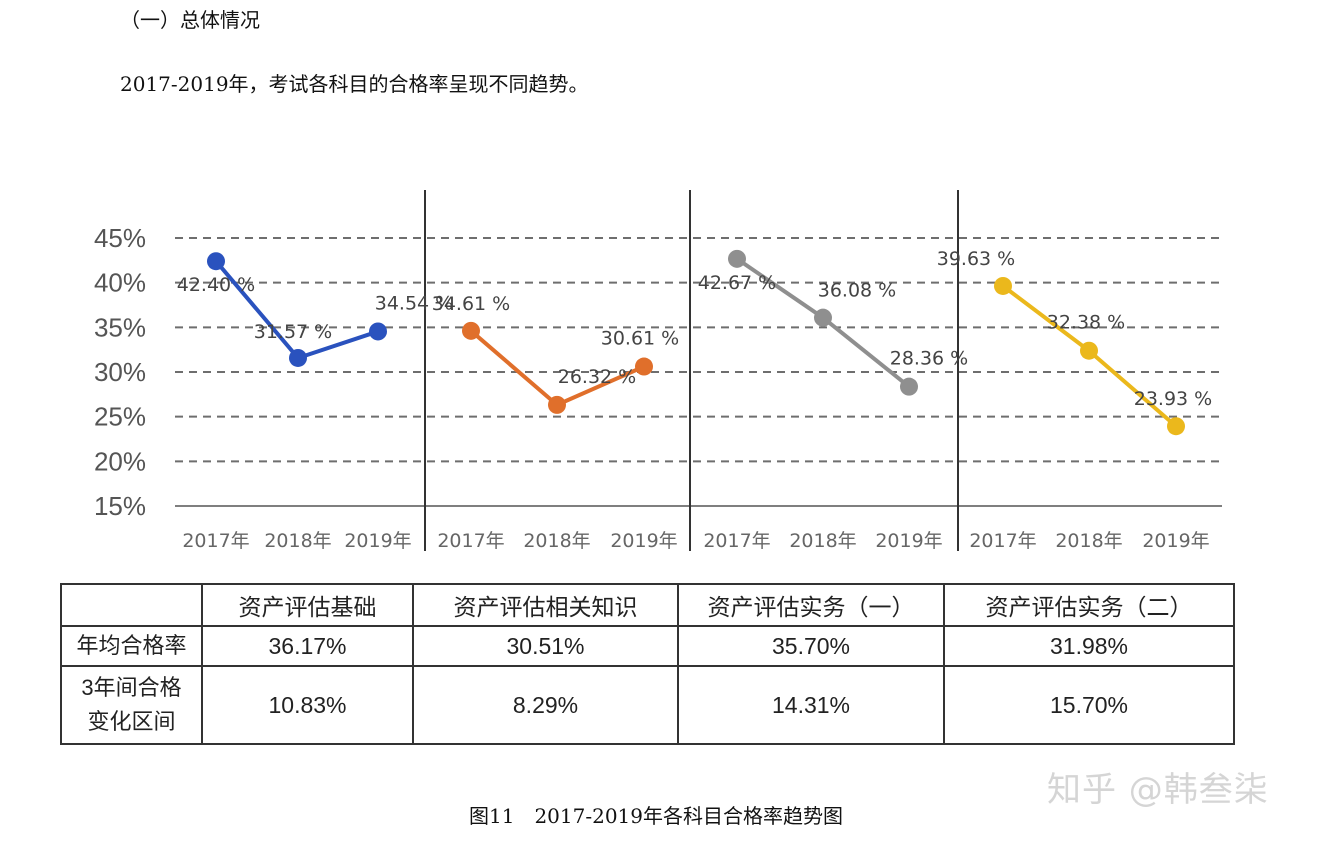 The image size is (1326, 841). What do you see at coordinates (216, 285) in the screenshot?
I see `data-label: 42.40 %` at bounding box center [216, 285].